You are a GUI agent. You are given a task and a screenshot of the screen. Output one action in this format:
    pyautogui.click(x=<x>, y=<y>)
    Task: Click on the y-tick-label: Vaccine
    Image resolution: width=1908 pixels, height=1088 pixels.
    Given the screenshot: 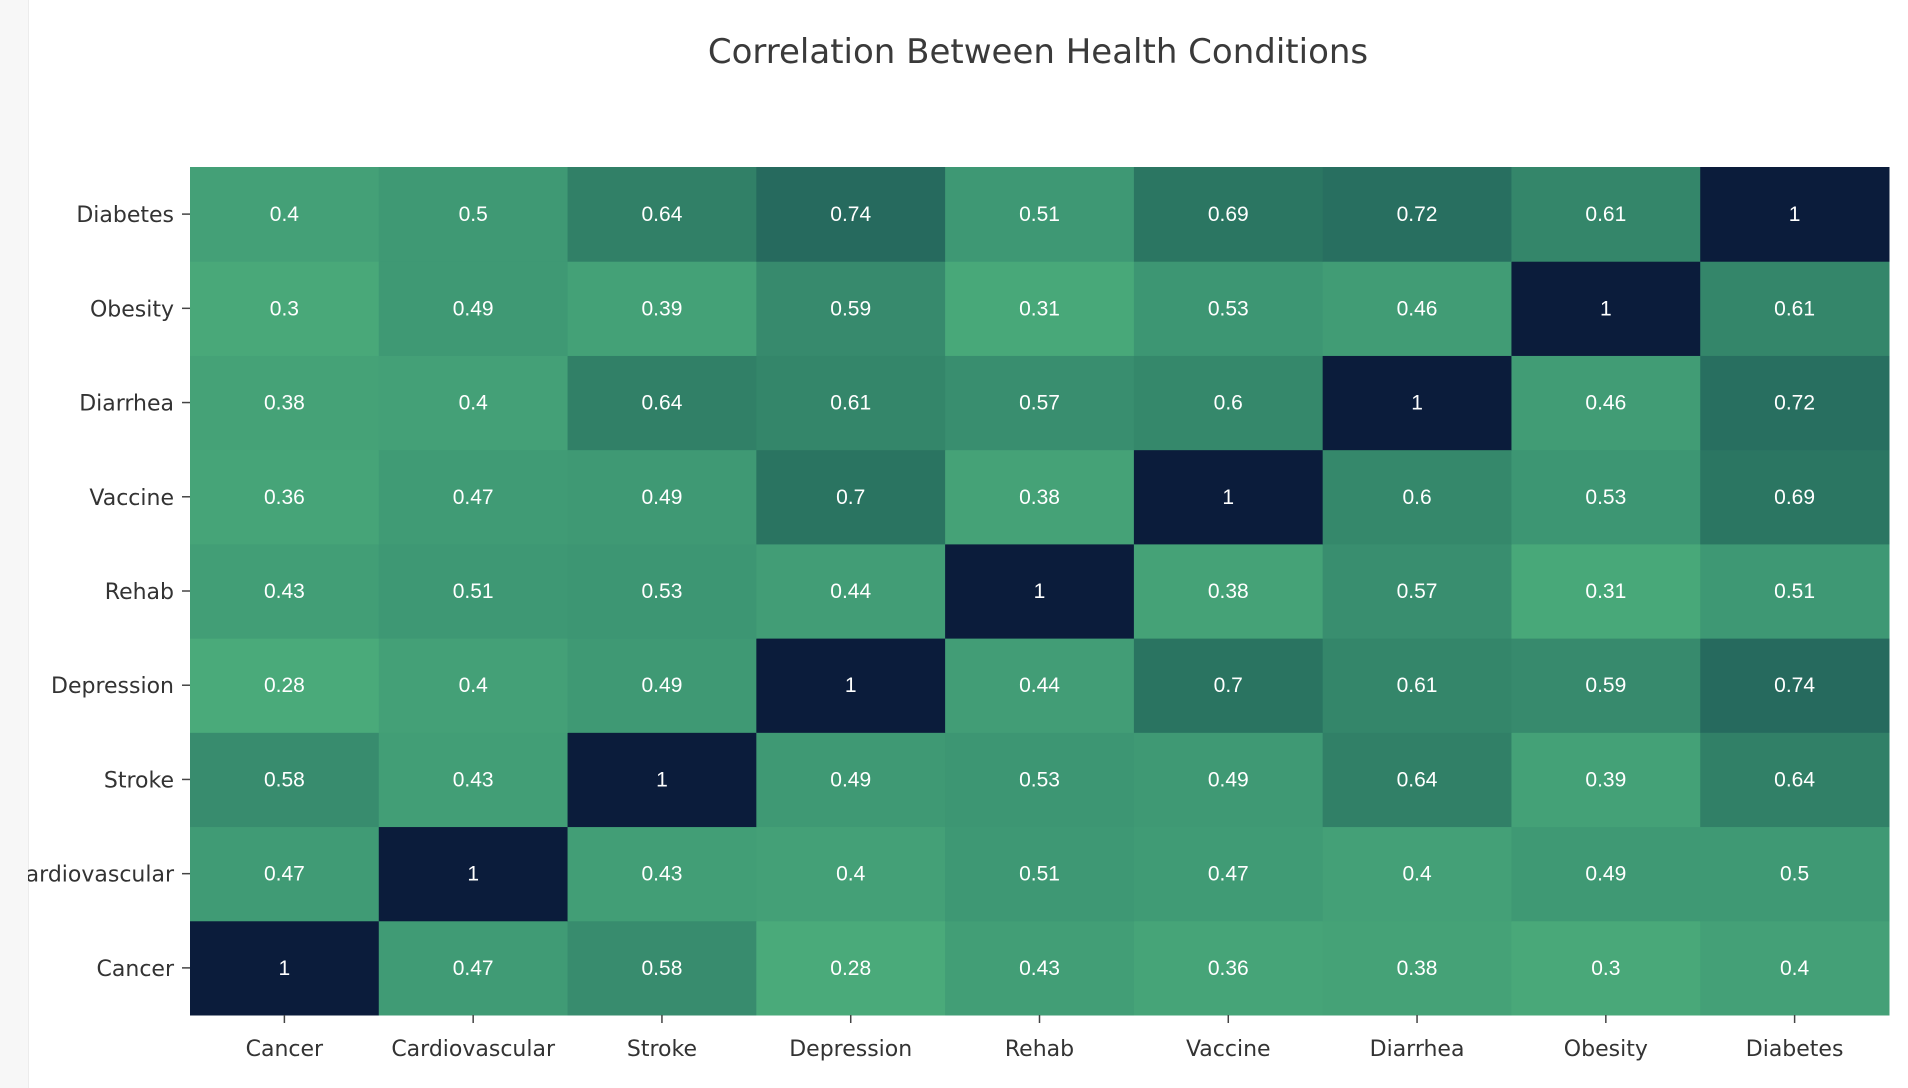 What is the action you would take?
    pyautogui.click(x=131, y=498)
    